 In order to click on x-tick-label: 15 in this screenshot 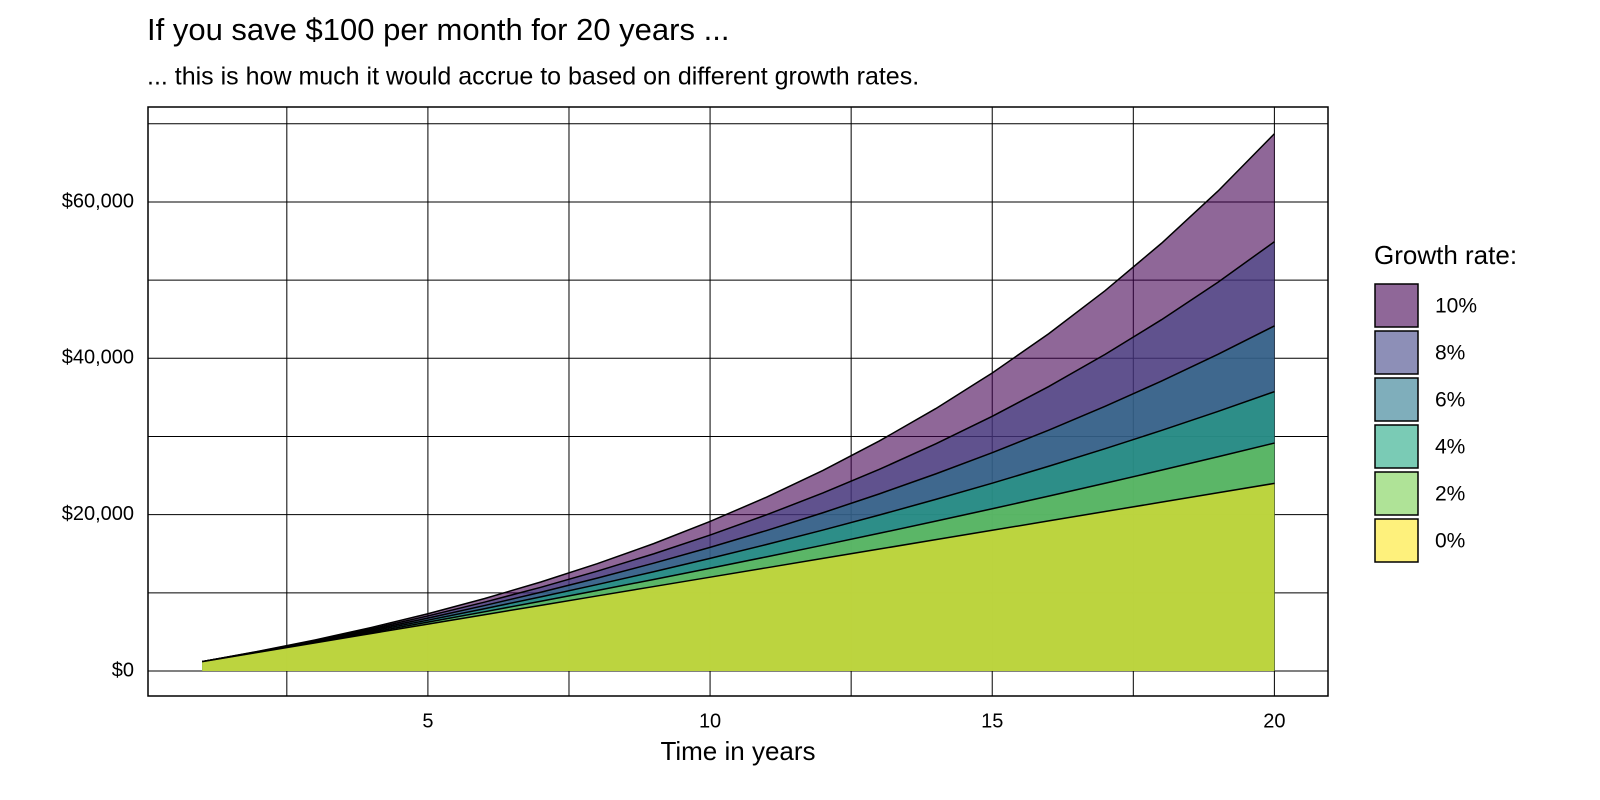, I will do `click(992, 721)`.